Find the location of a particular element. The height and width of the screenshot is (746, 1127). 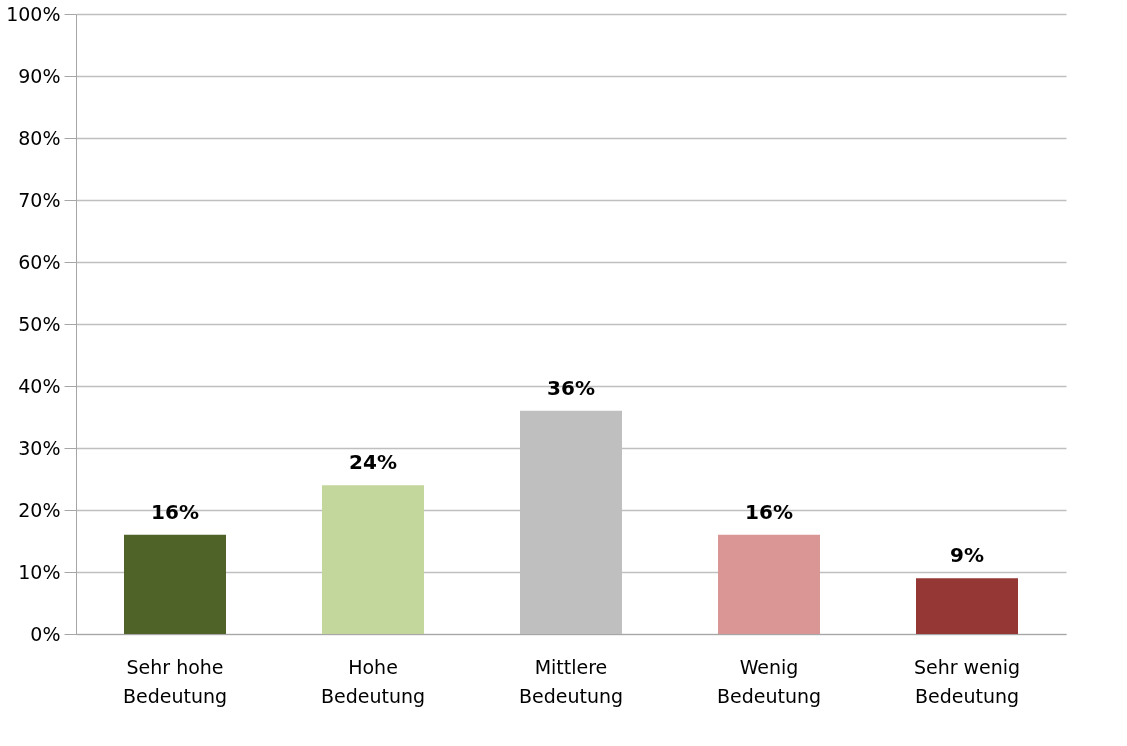

y-tick-label: 20% is located at coordinates (39, 509).